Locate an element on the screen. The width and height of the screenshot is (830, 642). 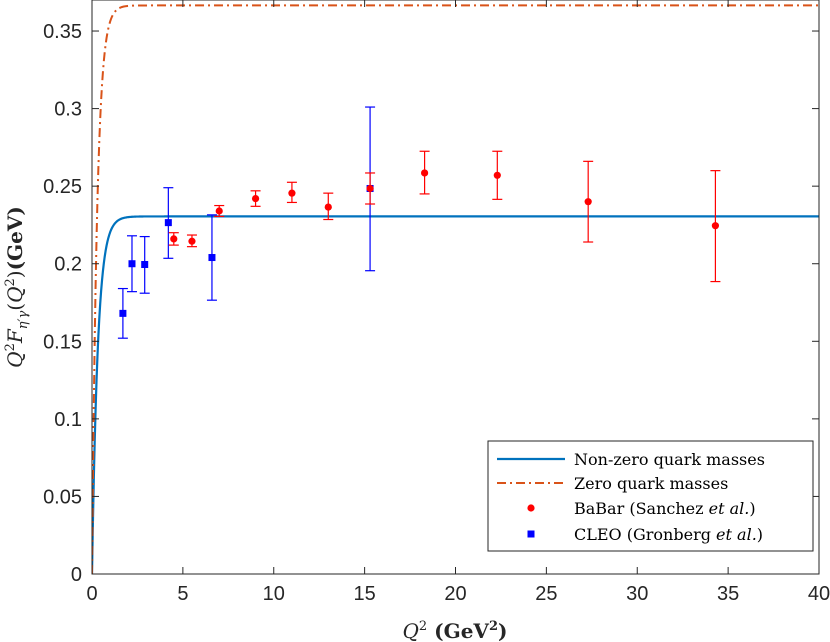
x-tick-label: 0 is located at coordinates (91, 594).